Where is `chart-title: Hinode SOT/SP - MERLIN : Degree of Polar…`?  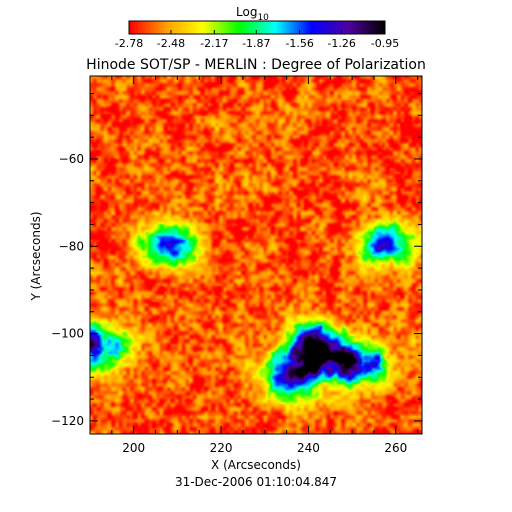 chart-title: Hinode SOT/SP - MERLIN : Degree of Polar… is located at coordinates (256, 65).